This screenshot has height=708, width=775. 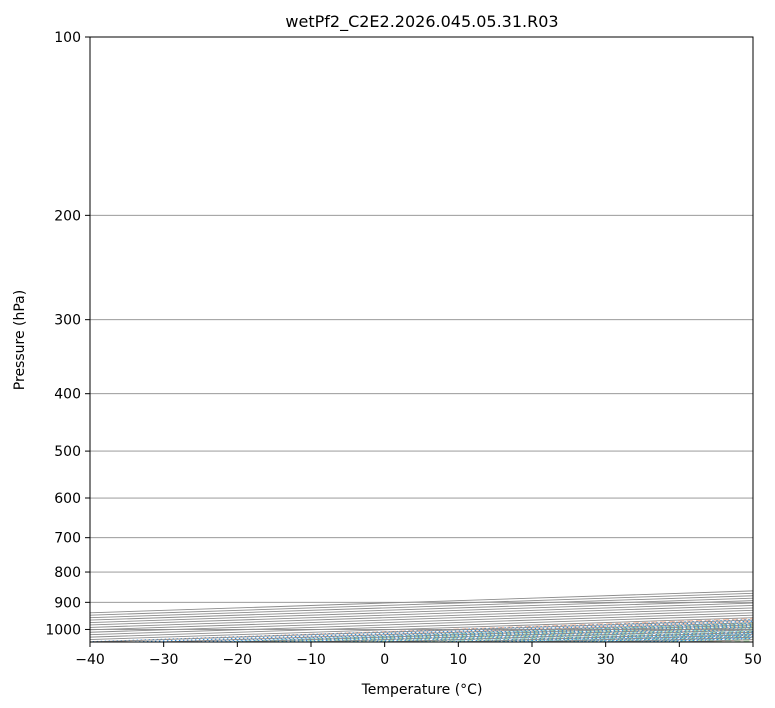 What do you see at coordinates (679, 660) in the screenshot?
I see `x-tick-label: 40` at bounding box center [679, 660].